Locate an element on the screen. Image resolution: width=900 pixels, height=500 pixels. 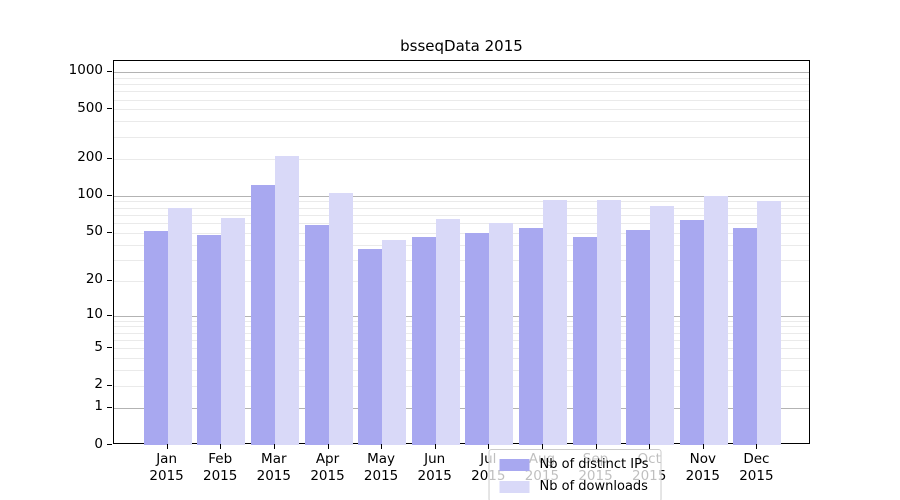
y-tick-label-5: 5 is located at coordinates (98, 346).